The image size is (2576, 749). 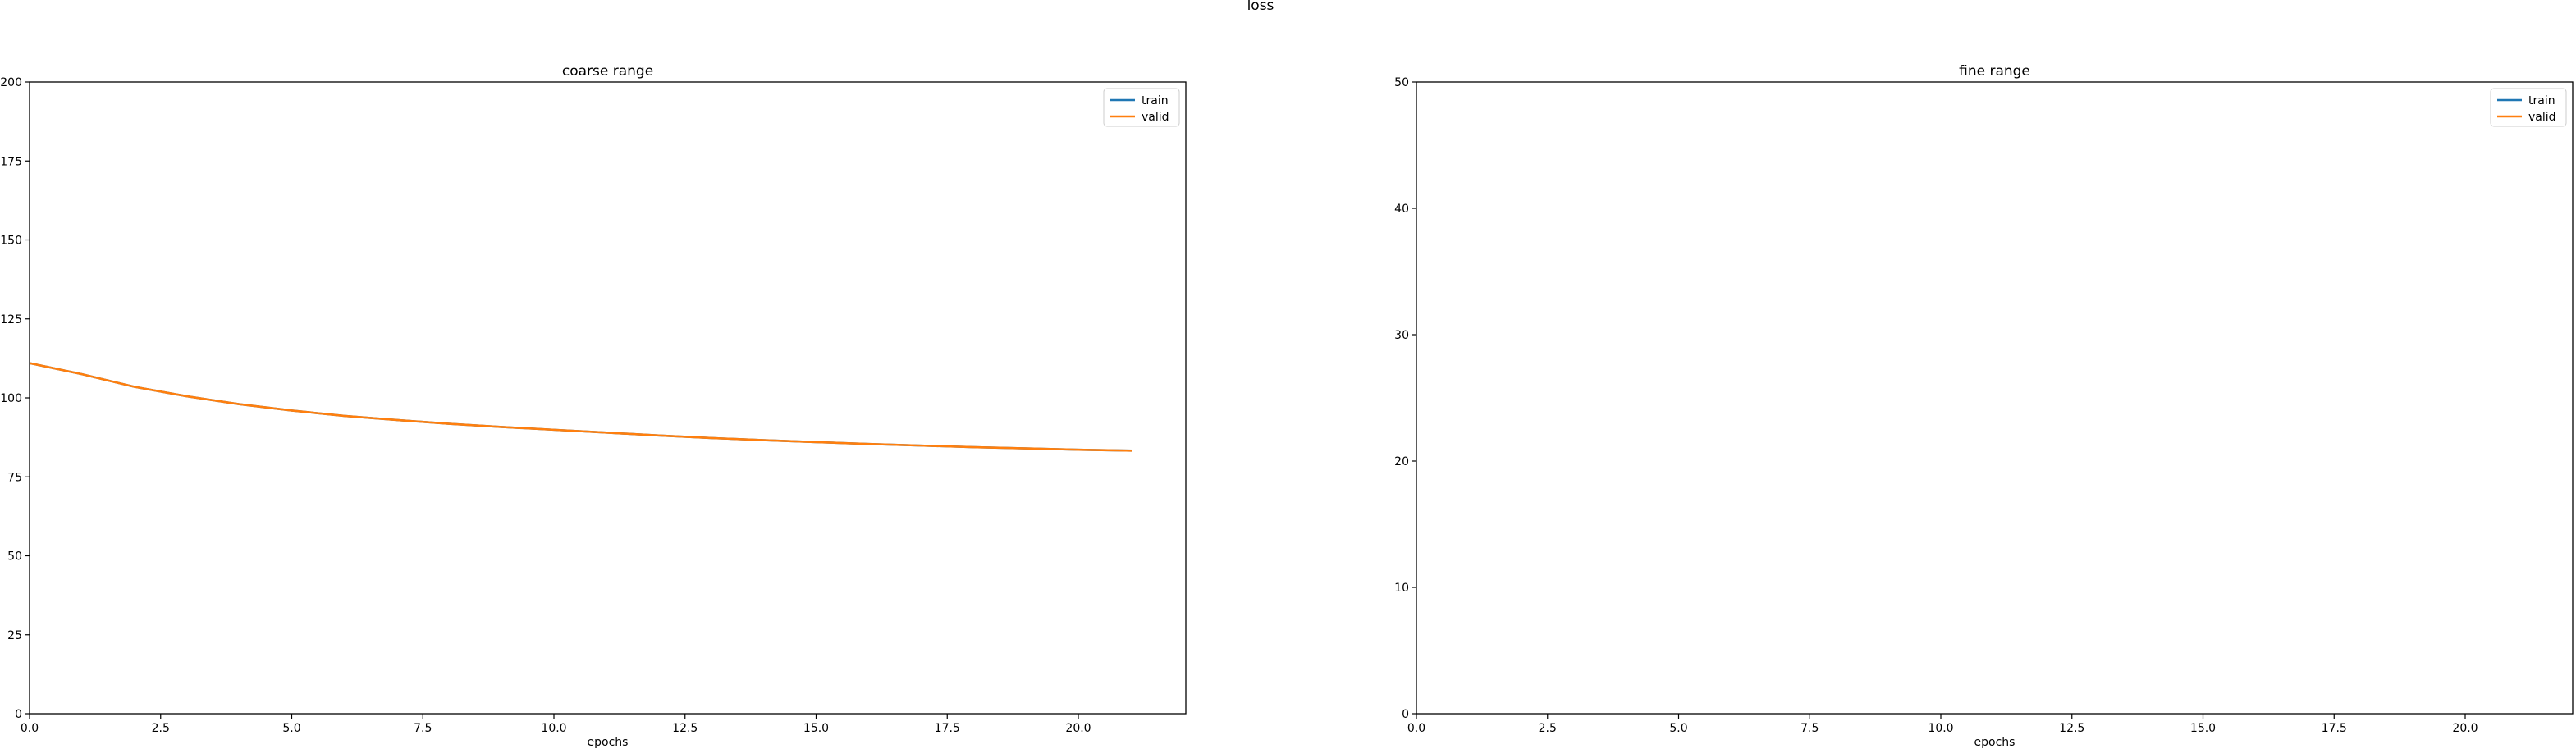 What do you see at coordinates (11, 398) in the screenshot?
I see `y-tick-label: 100` at bounding box center [11, 398].